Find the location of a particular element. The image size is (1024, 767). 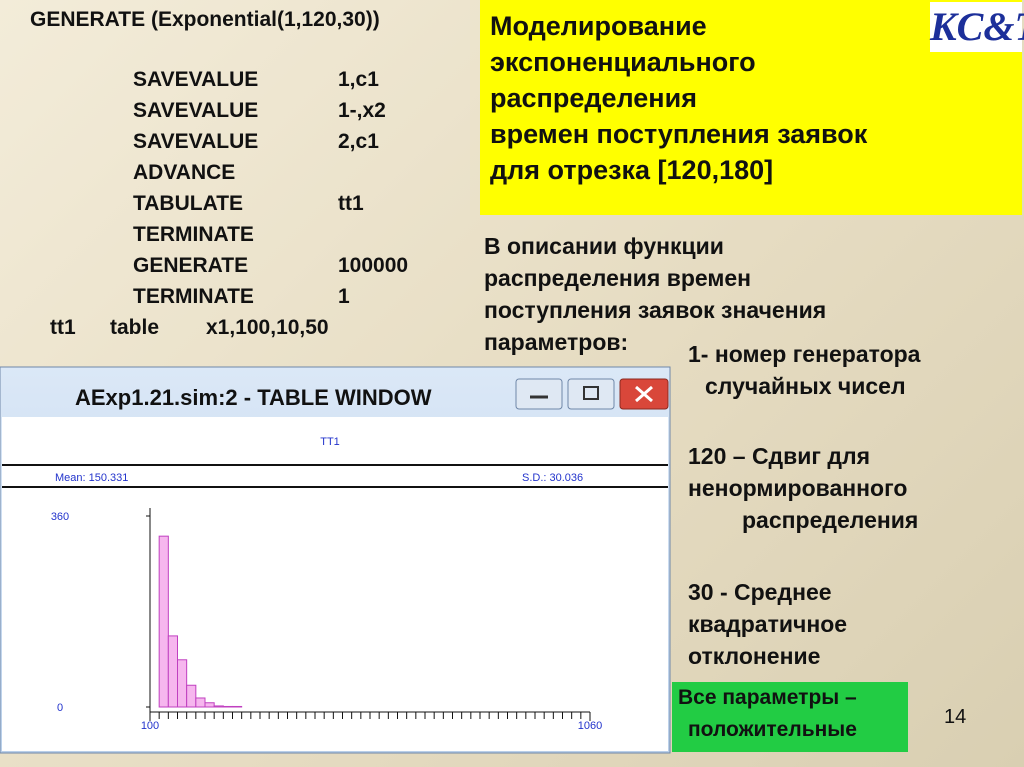

param-line: ненормированного is located at coordinates (798, 488).